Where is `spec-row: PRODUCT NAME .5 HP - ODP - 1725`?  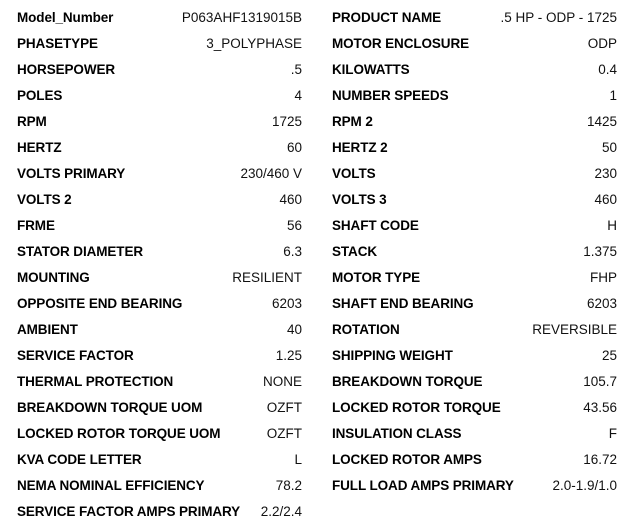
spec-row: PRODUCT NAME .5 HP - ODP - 1725 is located at coordinates (474, 18).